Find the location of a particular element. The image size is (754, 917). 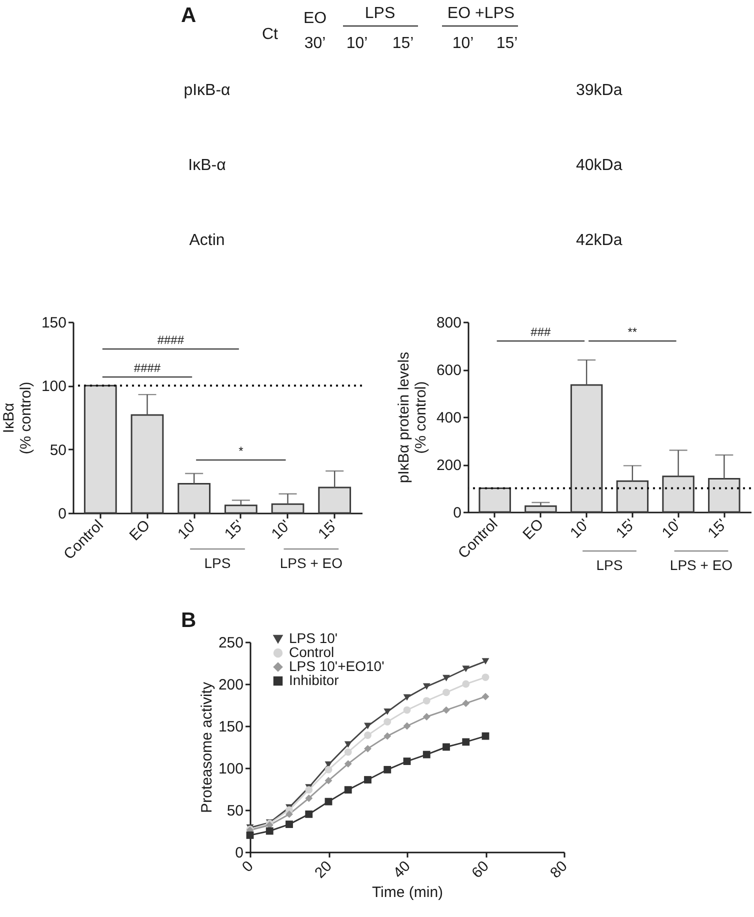

y-tick-label: 0 is located at coordinates (457, 513).